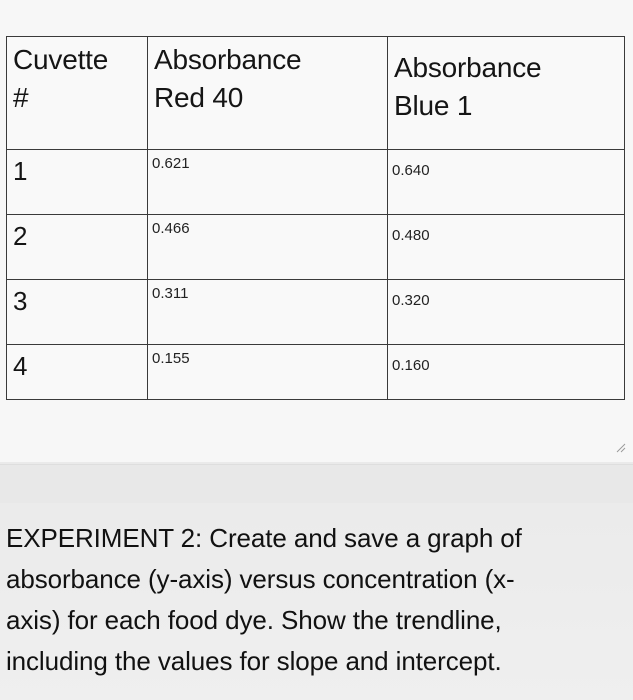 The width and height of the screenshot is (633, 700). Describe the element at coordinates (20, 171) in the screenshot. I see `cuvette-number: 1` at that location.